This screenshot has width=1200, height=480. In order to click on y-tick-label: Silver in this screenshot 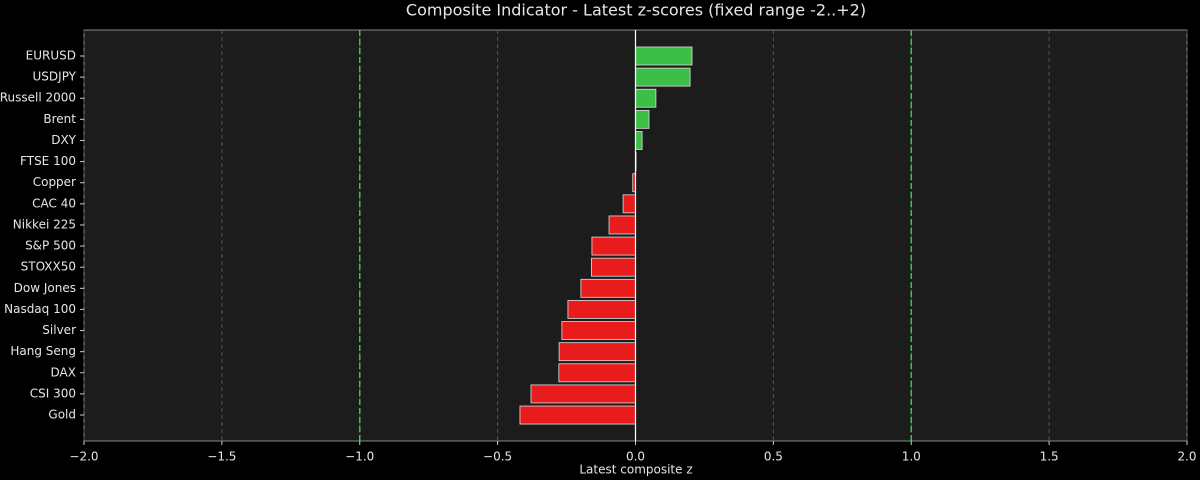, I will do `click(59, 330)`.